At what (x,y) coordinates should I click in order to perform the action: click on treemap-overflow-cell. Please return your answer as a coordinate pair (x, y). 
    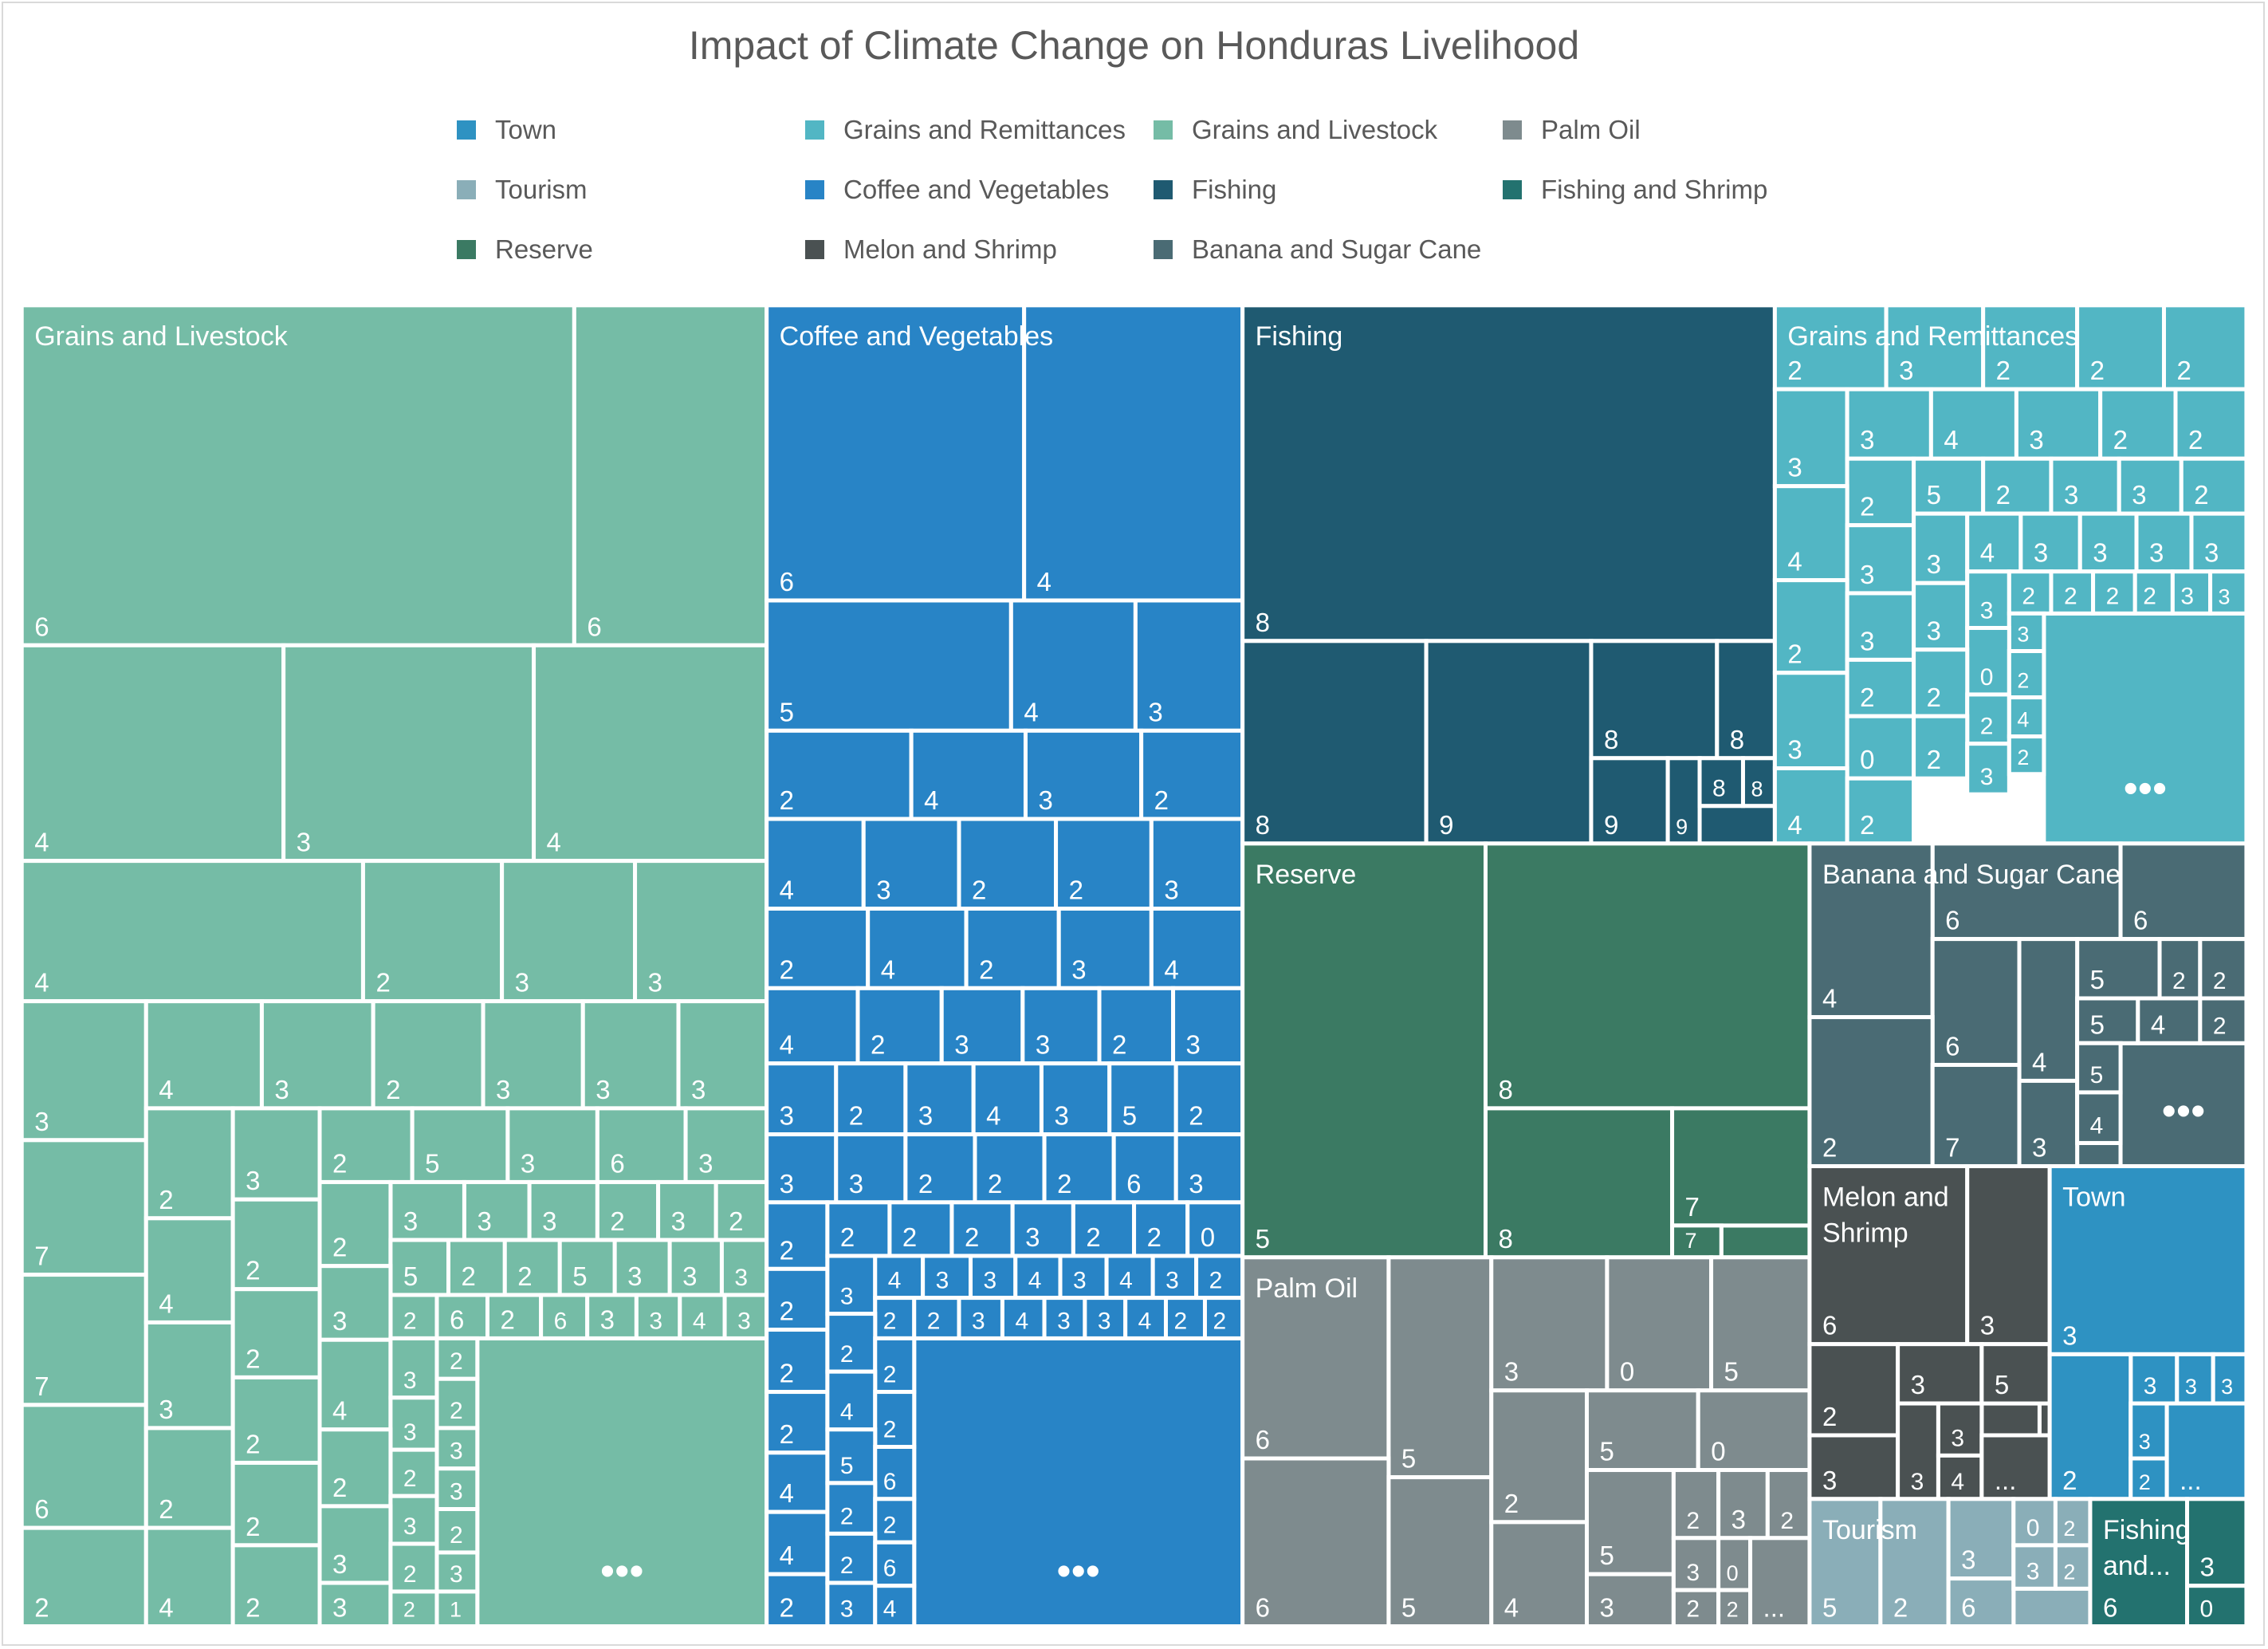
    Looking at the image, I should click on (2184, 1104).